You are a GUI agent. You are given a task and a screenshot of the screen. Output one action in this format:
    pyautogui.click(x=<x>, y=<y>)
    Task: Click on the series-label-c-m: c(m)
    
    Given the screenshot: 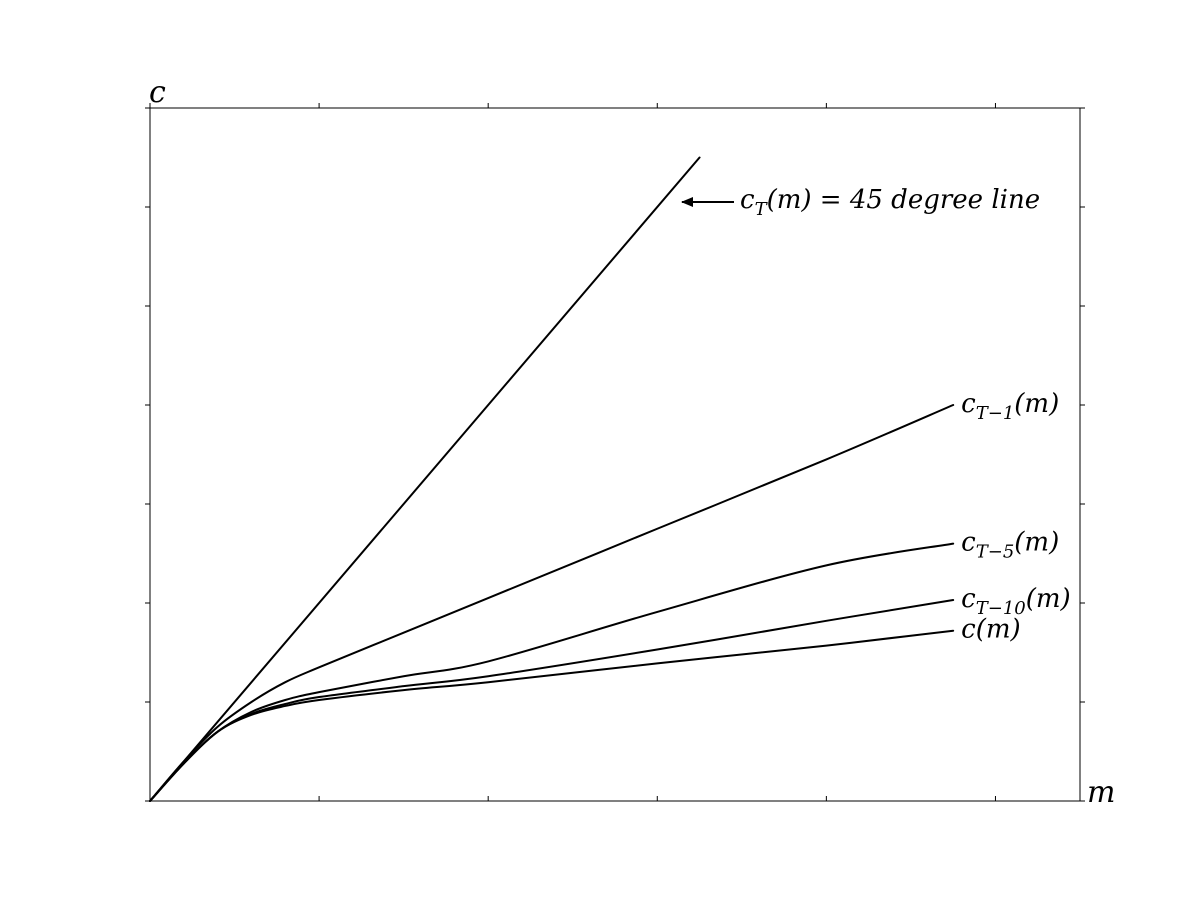 What is the action you would take?
    pyautogui.click(x=991, y=630)
    